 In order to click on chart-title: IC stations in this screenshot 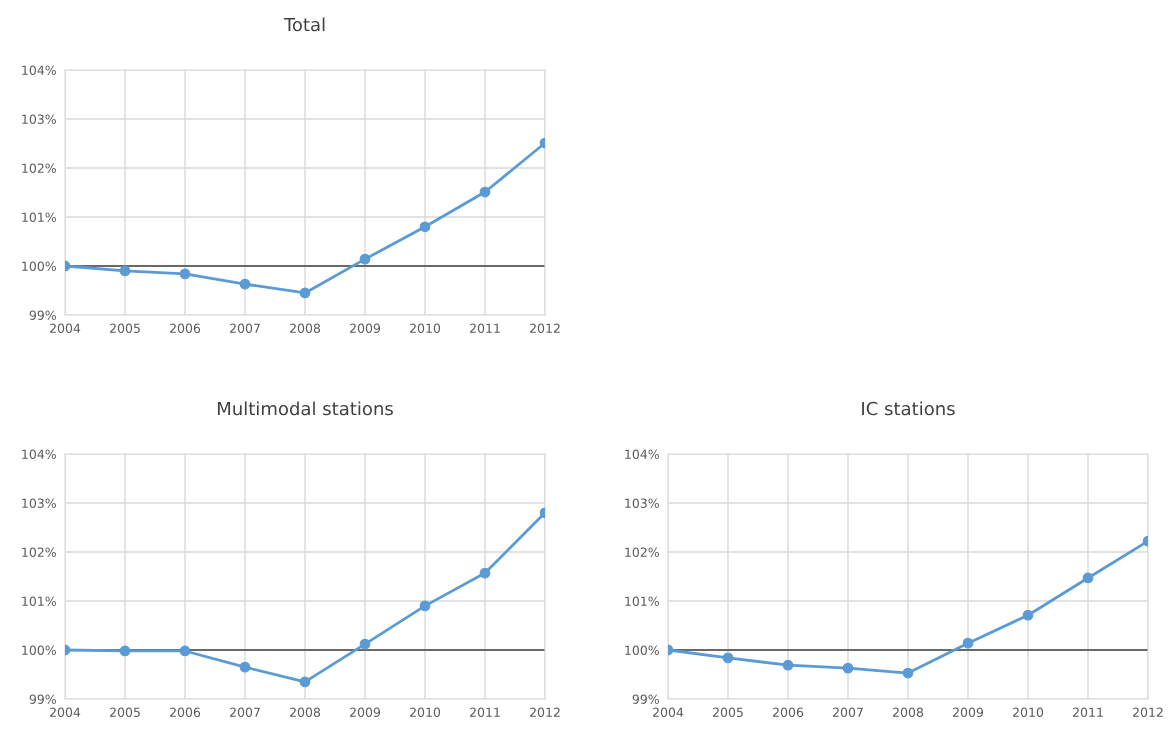, I will do `click(908, 408)`.